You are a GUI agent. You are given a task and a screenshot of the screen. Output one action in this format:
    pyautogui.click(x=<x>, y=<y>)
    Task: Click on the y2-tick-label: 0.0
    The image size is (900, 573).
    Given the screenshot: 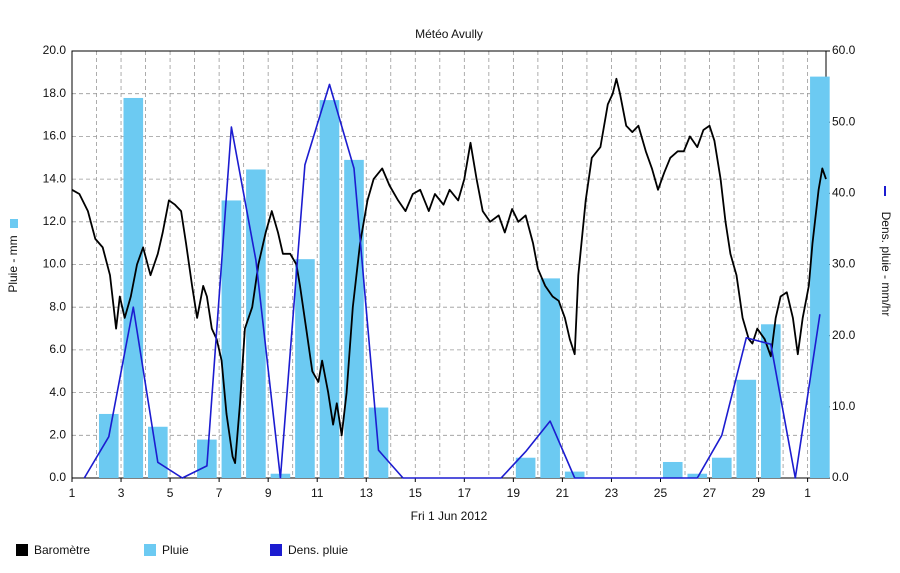 What is the action you would take?
    pyautogui.click(x=840, y=477)
    